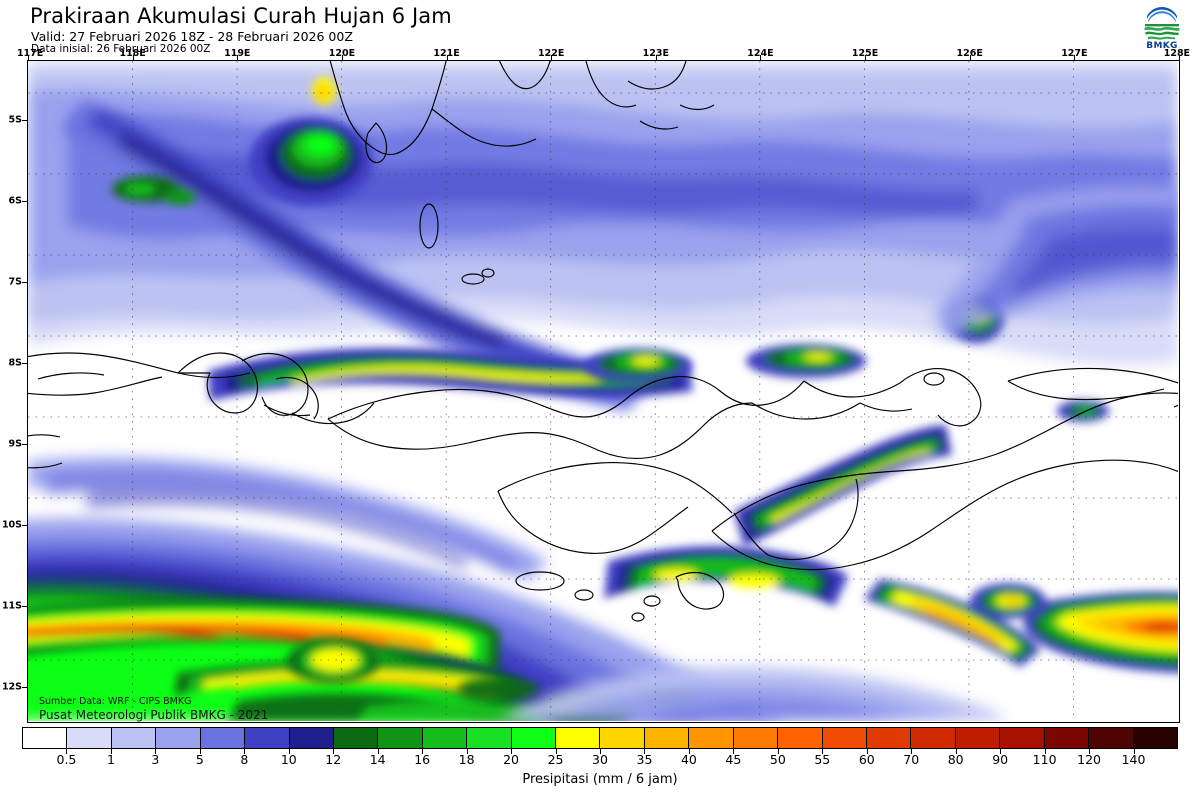  What do you see at coordinates (1056, 262) in the screenshot?
I see `precip-haze-northeast` at bounding box center [1056, 262].